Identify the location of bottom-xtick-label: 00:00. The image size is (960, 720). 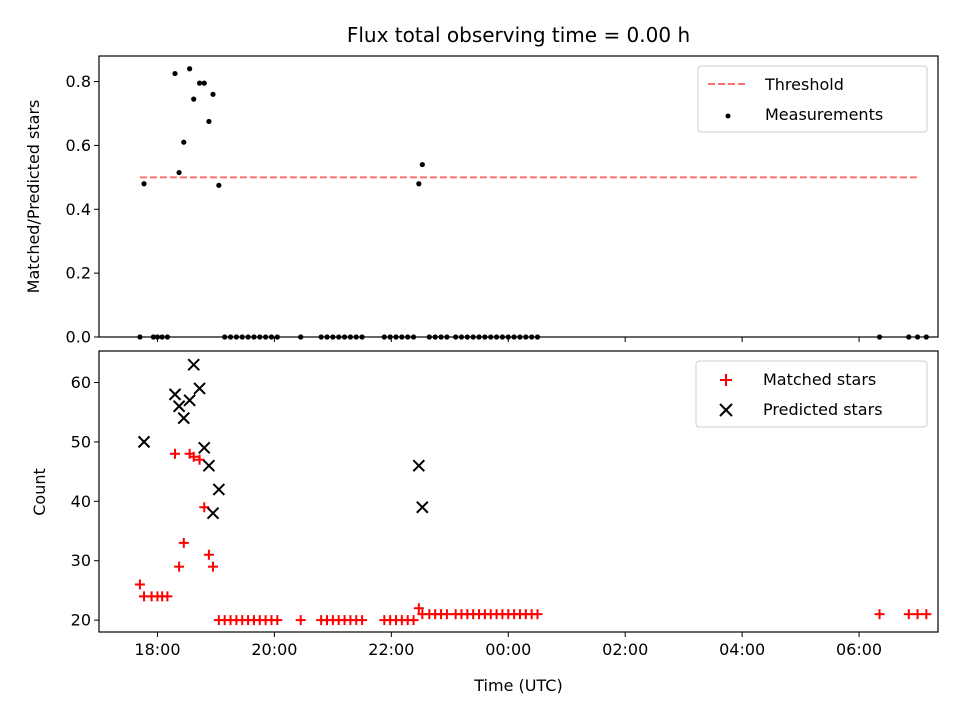
(508, 649).